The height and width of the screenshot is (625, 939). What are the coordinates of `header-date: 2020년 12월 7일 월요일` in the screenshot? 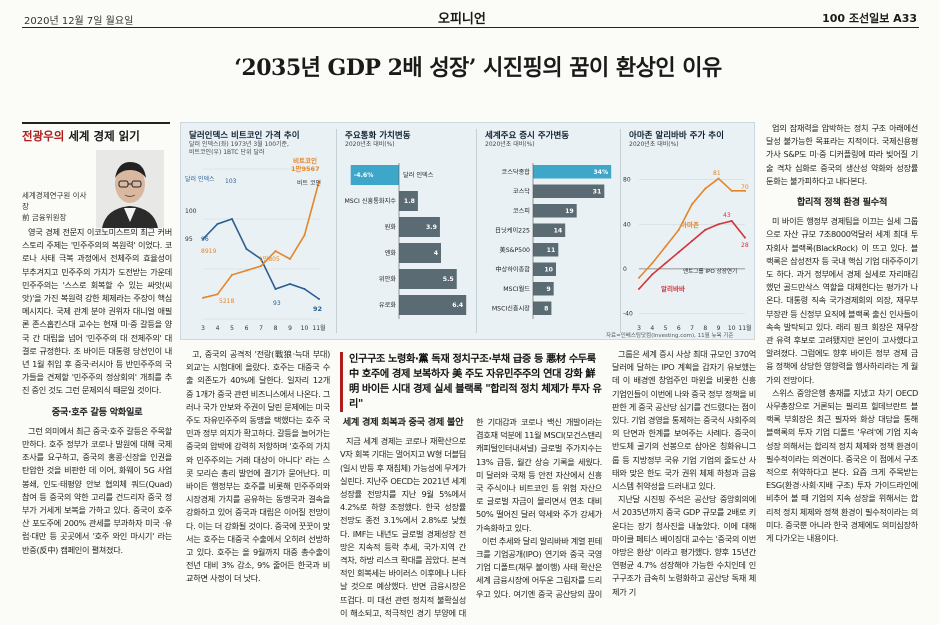 It's located at (79, 21).